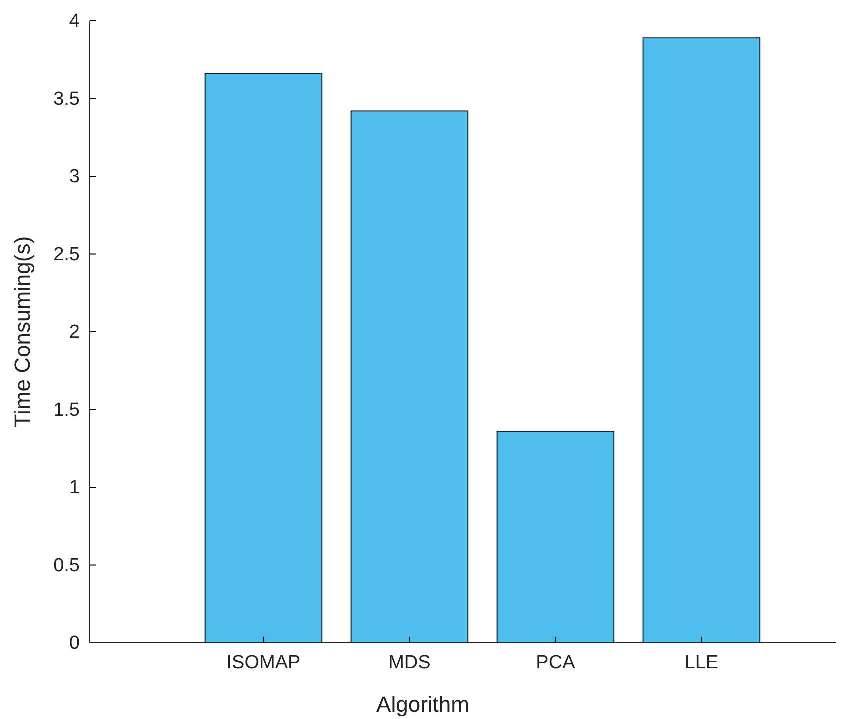 The image size is (867, 719). I want to click on y-tick-label: 0, so click(74, 643).